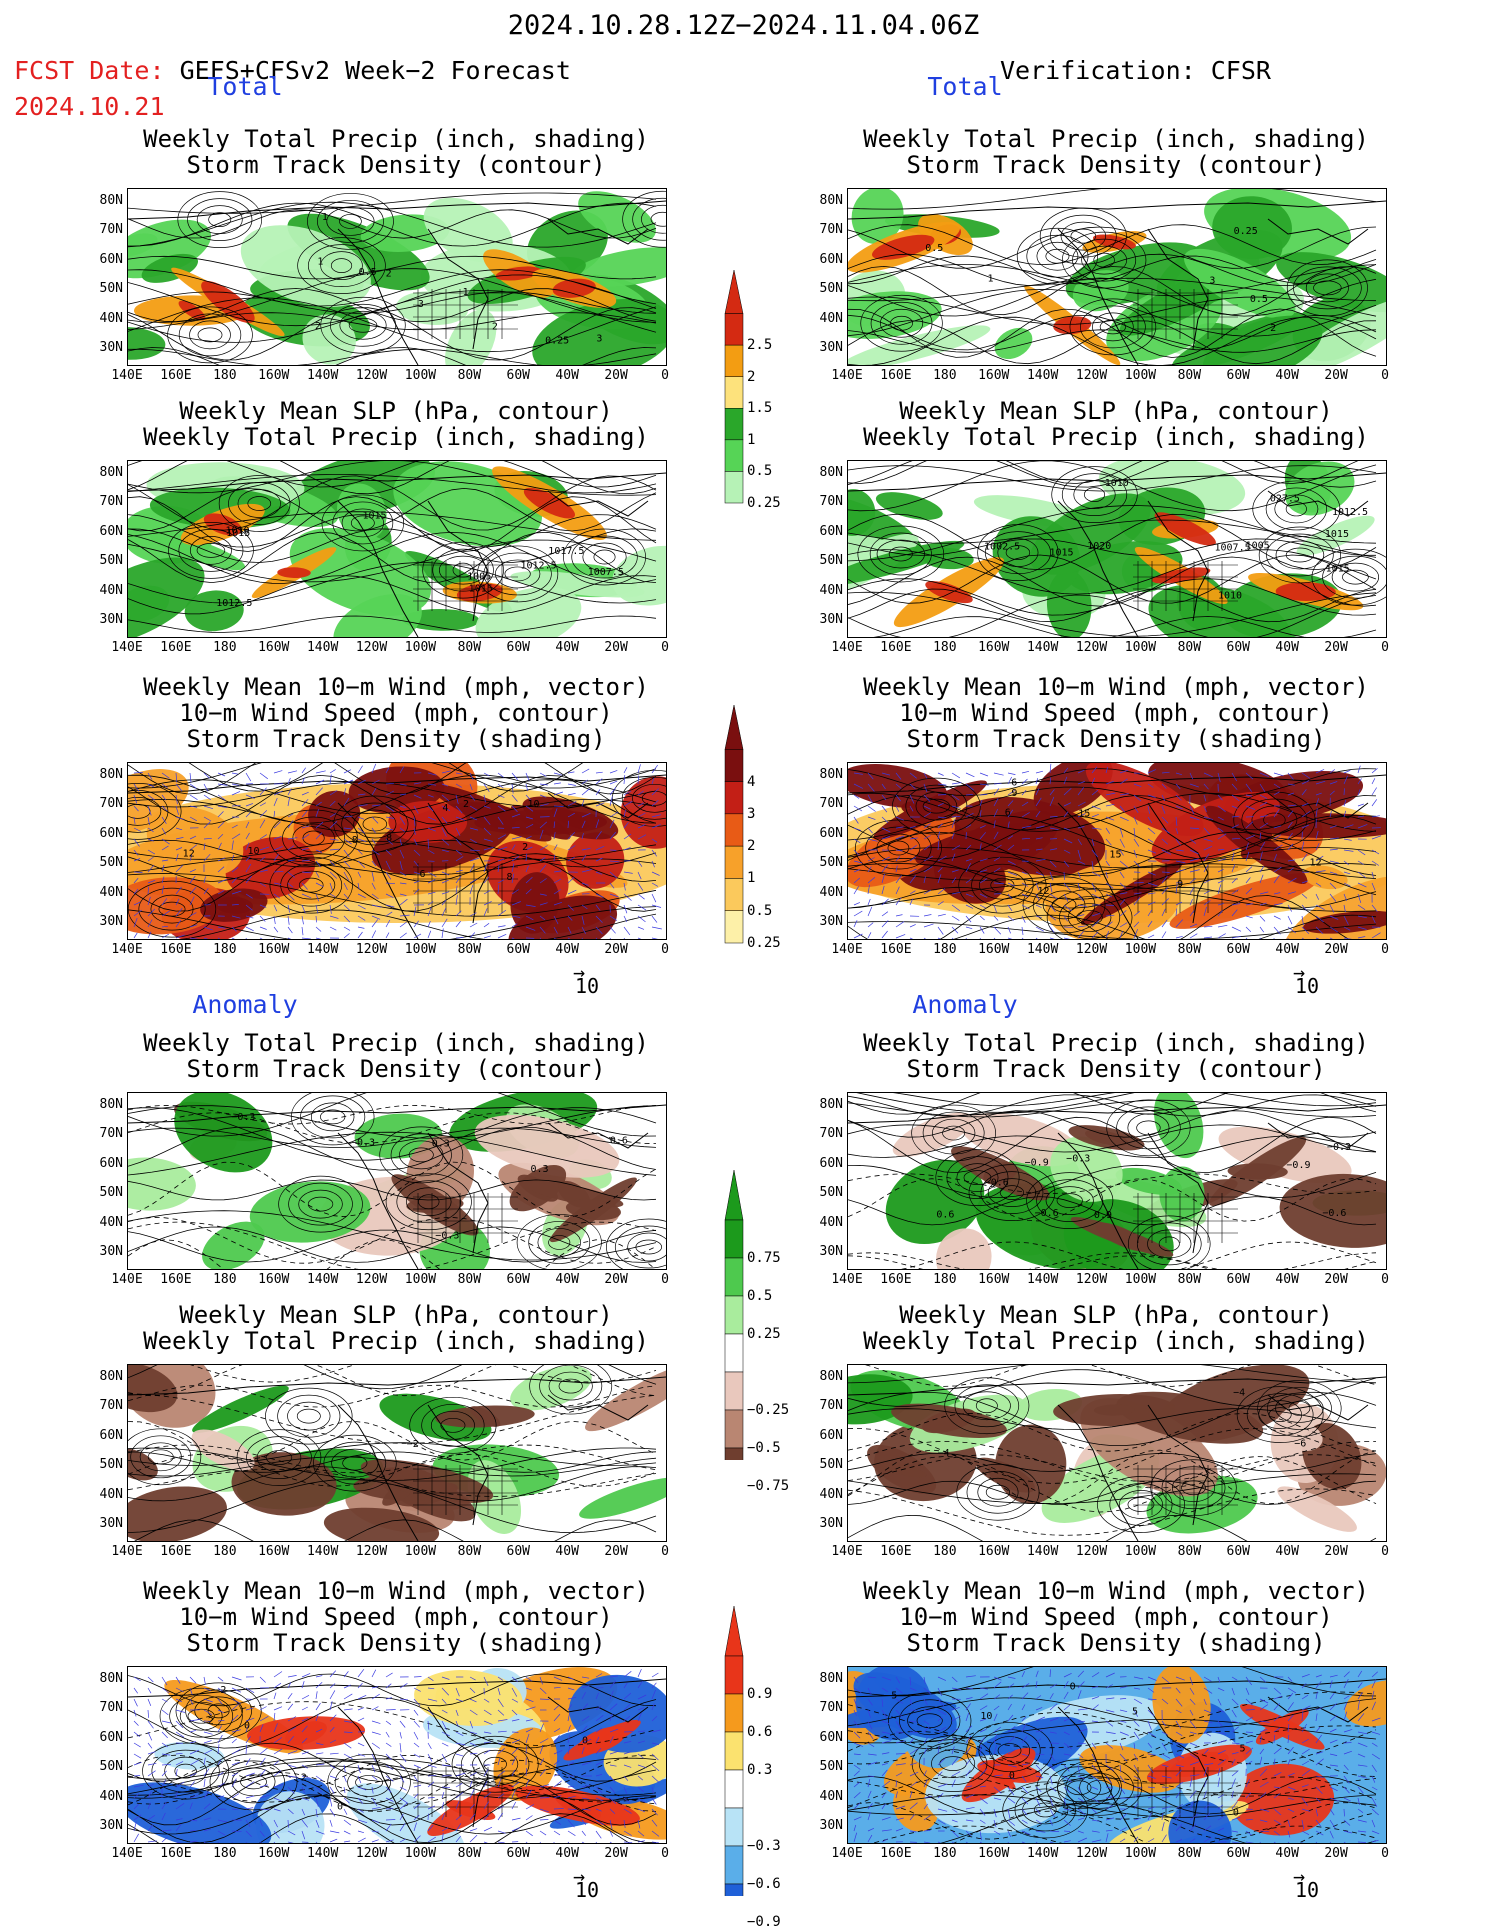  I want to click on section-label-anomaly: Anomaly, so click(245, 1004).